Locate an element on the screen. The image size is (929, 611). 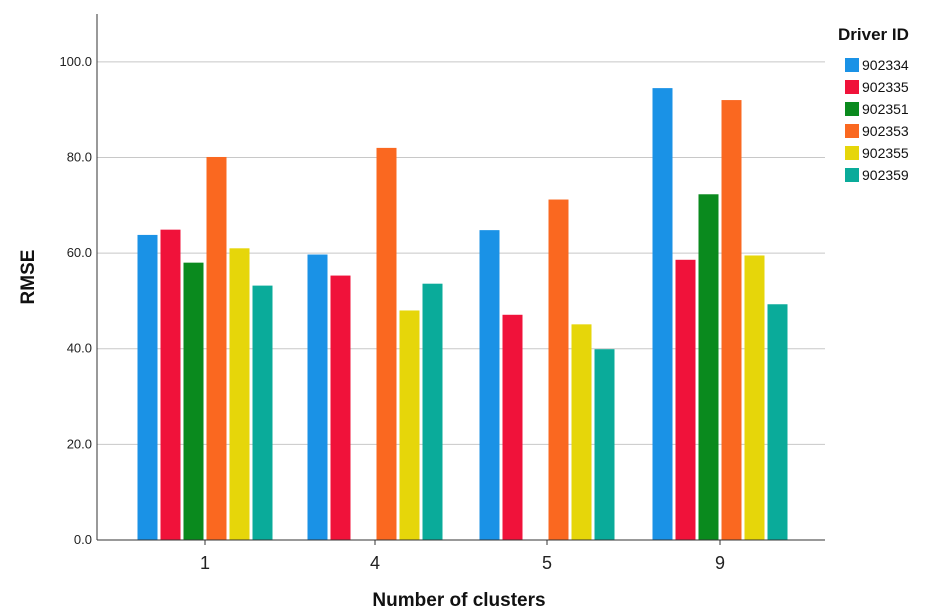
legend-label: 902359 is located at coordinates (885, 175).